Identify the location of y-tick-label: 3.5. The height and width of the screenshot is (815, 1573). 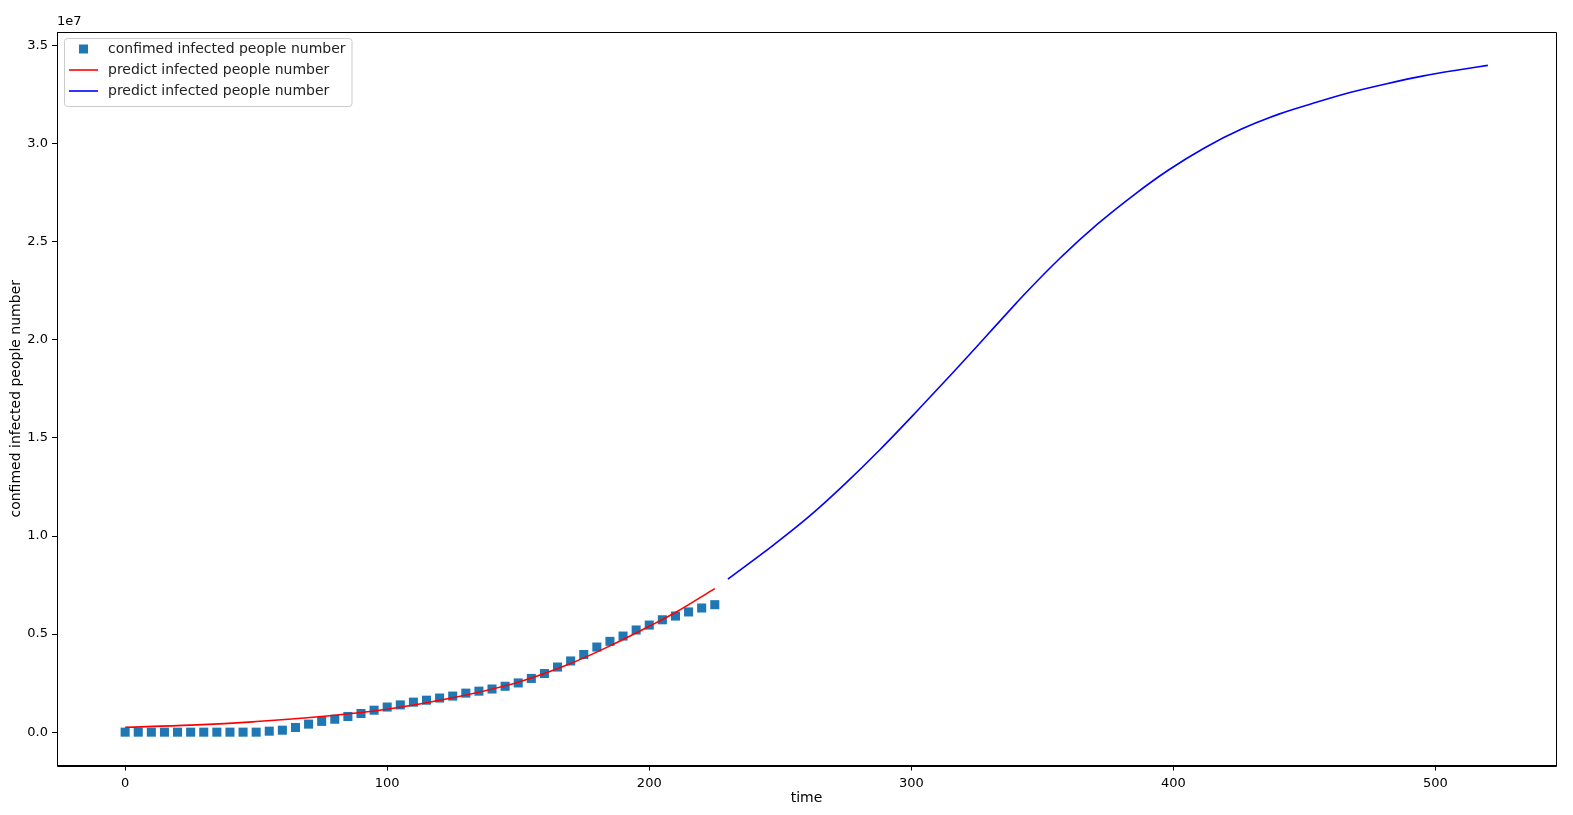
(37, 45).